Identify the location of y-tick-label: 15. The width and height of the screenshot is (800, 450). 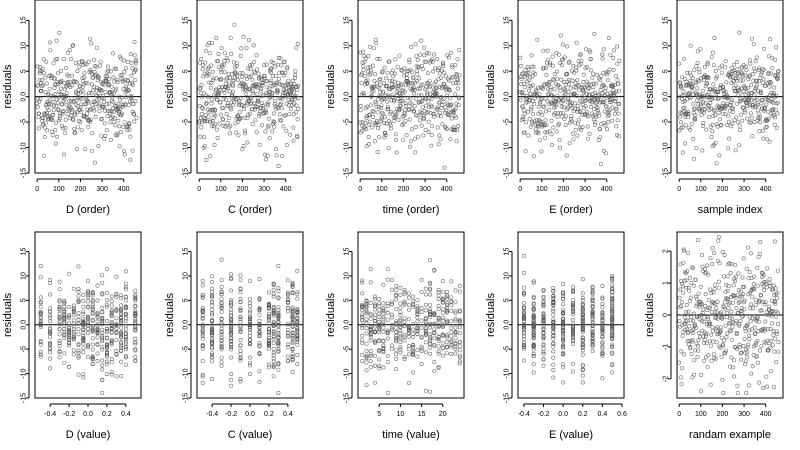
(666, 20).